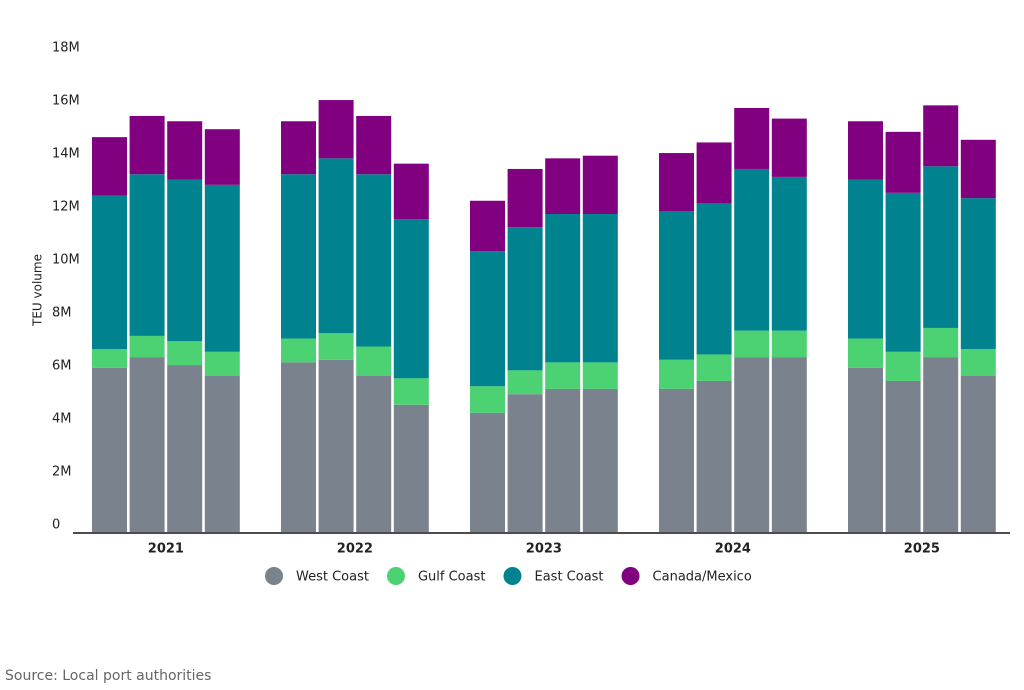  I want to click on source-note: Source: Local port authorities, so click(108, 676).